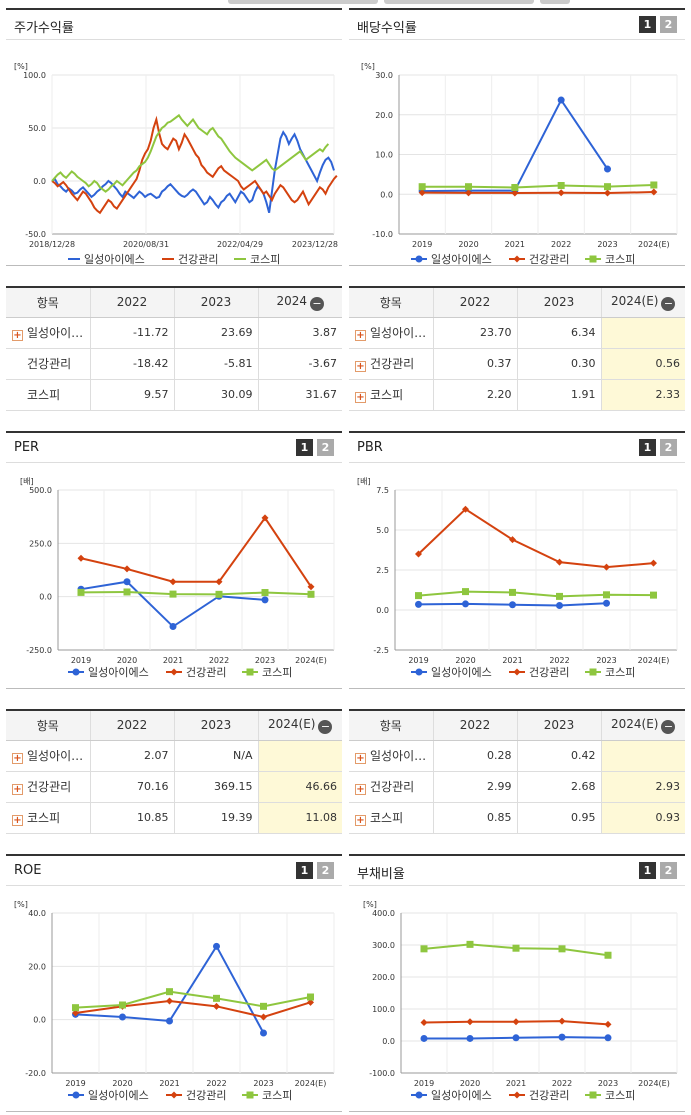 This screenshot has height=1115, width=691. Describe the element at coordinates (132, 364) in the screenshot. I see `table-cell: -18.42` at that location.